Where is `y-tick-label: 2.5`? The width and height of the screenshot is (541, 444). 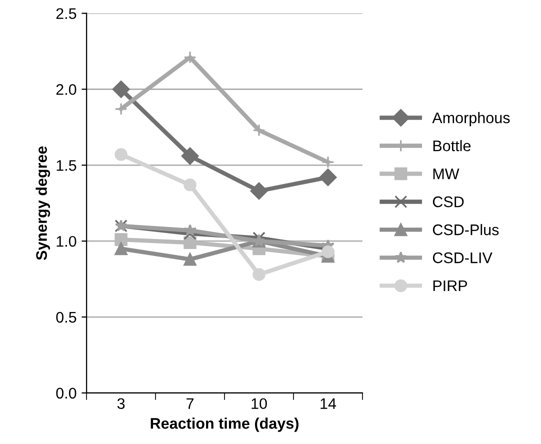 y-tick-label: 2.5 is located at coordinates (66, 14).